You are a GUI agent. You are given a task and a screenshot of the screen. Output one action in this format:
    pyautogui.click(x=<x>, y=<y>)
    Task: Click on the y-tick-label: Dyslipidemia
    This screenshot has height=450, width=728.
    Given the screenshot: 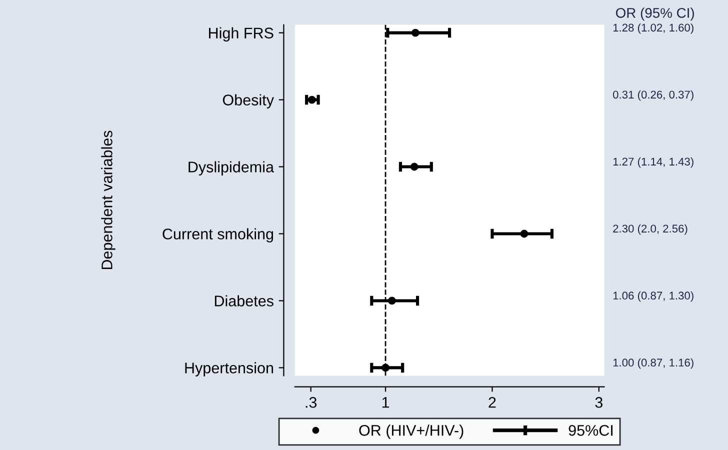 What is the action you would take?
    pyautogui.click(x=231, y=168)
    